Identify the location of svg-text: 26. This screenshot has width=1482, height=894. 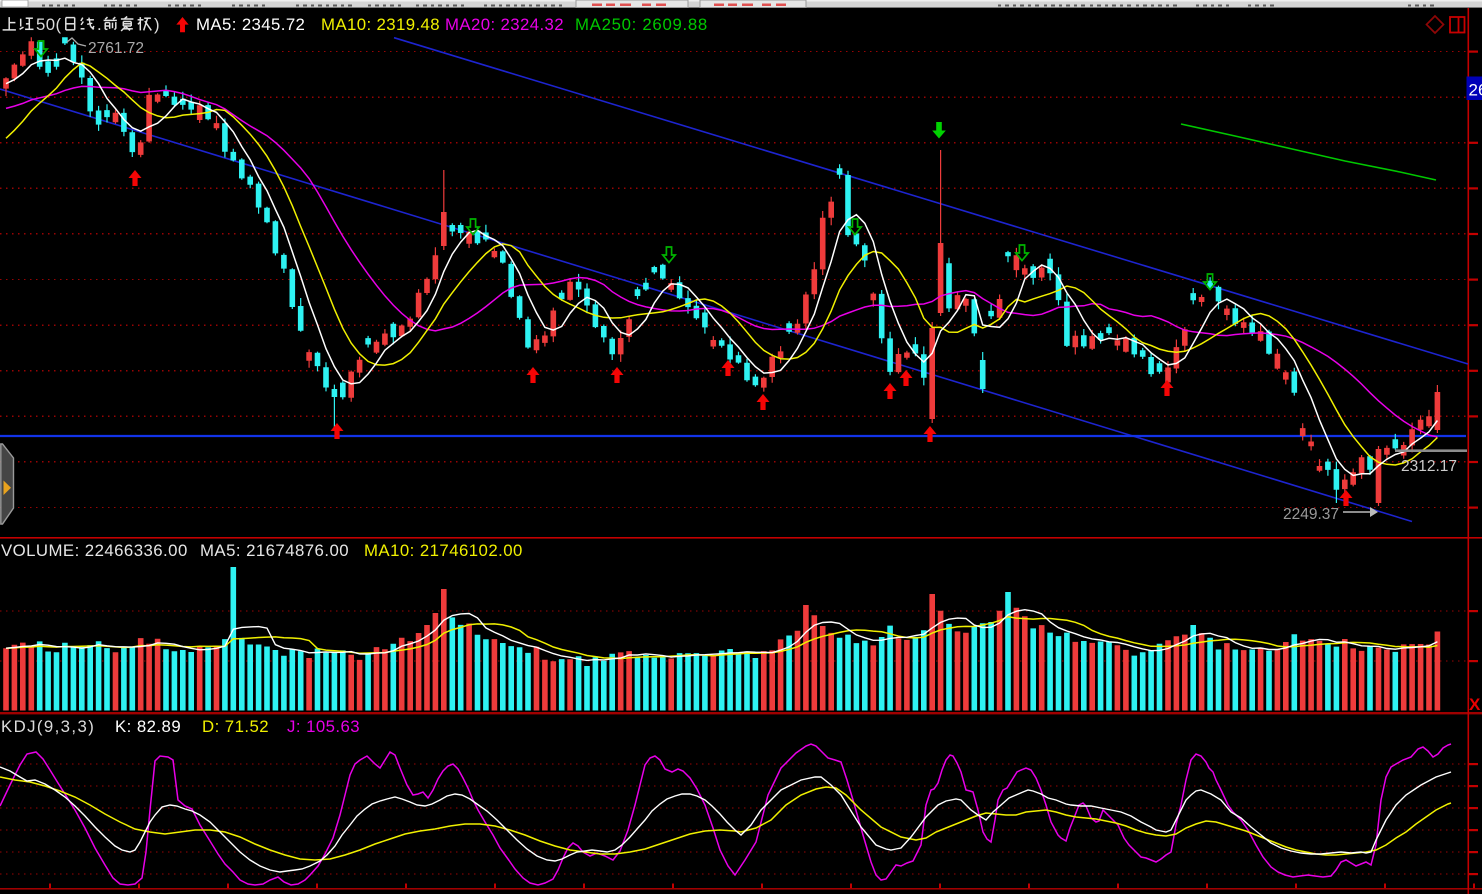
(1475, 90).